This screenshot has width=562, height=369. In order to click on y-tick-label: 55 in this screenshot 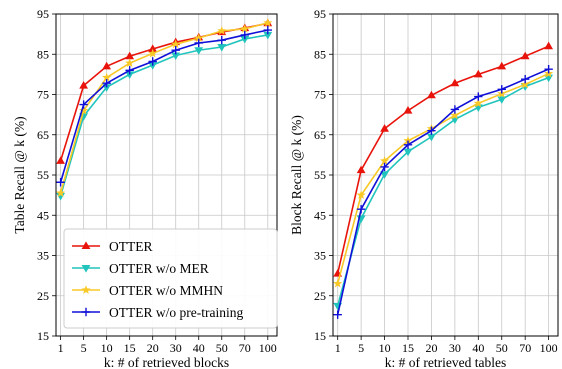, I will do `click(43, 175)`.